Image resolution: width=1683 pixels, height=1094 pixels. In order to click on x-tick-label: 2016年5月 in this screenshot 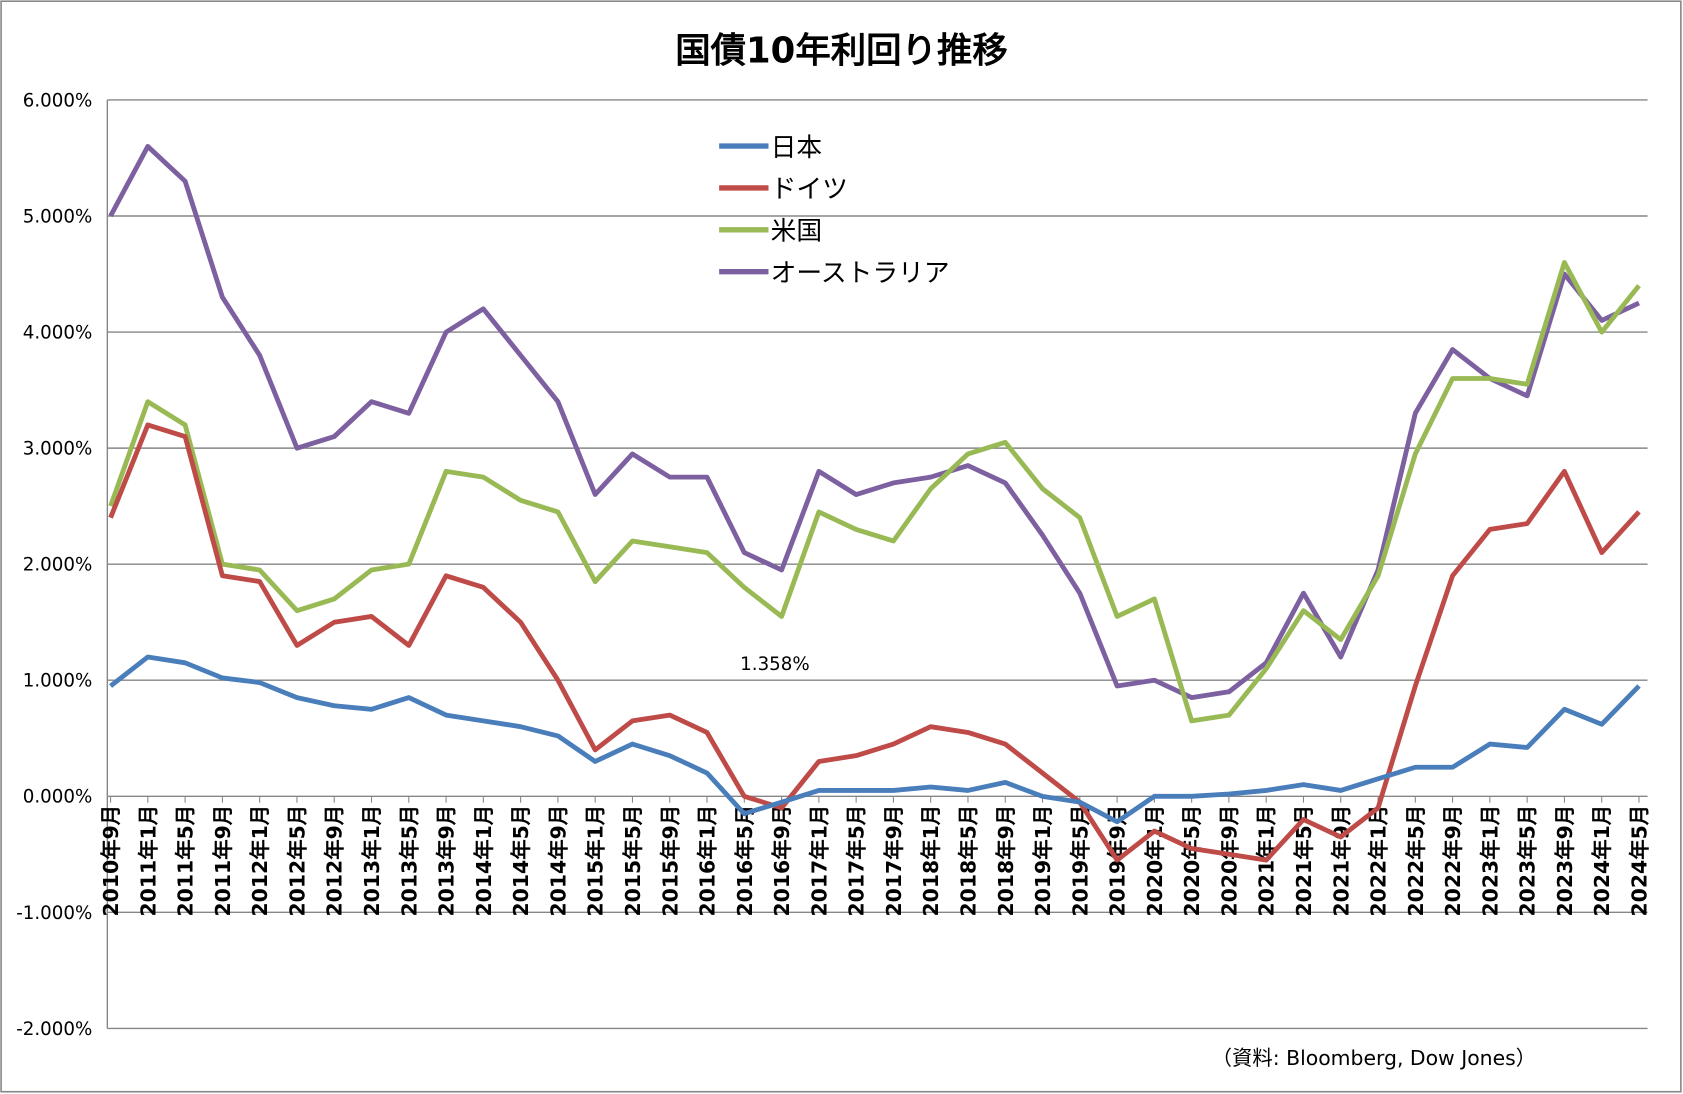, I will do `click(745, 861)`.